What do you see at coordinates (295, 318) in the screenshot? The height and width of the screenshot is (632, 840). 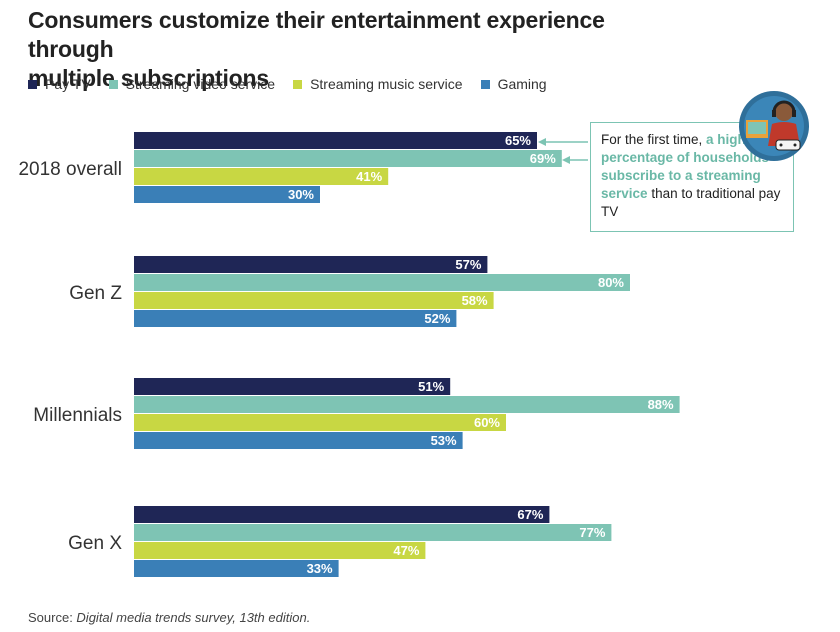 I see `bar-gaming-gen-z` at bounding box center [295, 318].